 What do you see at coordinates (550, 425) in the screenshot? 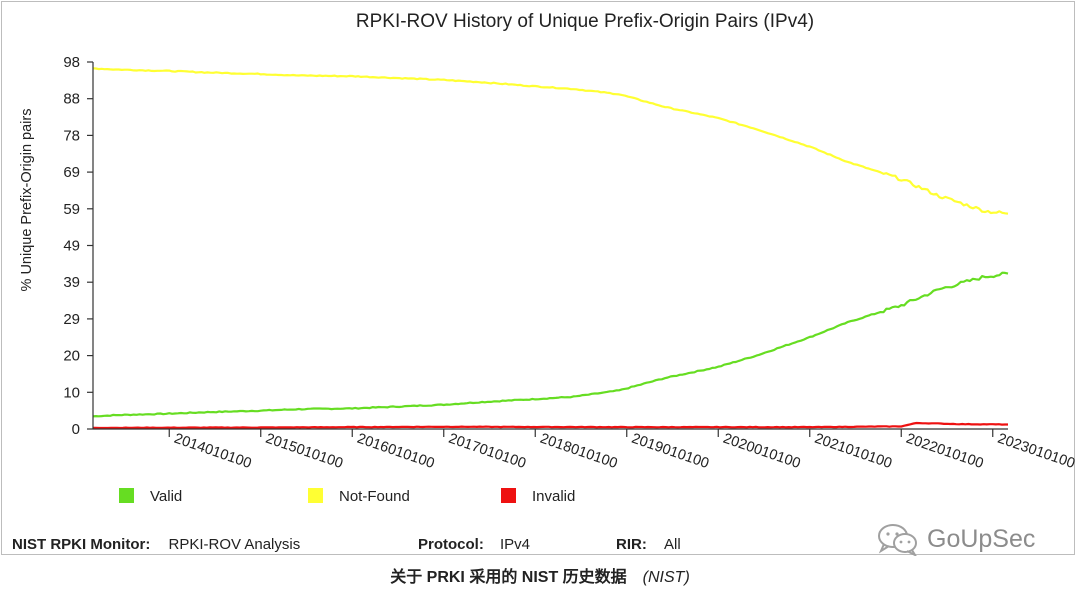
I see `series-line-invalid` at bounding box center [550, 425].